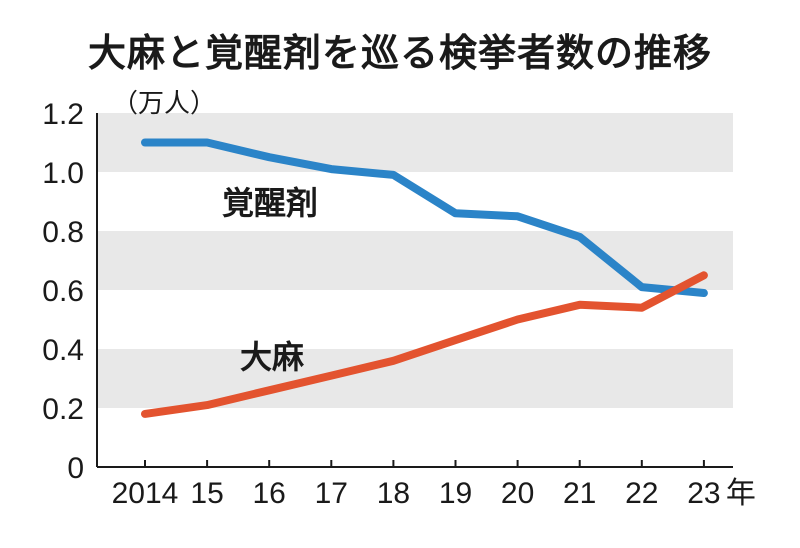  What do you see at coordinates (579, 493) in the screenshot?
I see `x-tick-label: 21` at bounding box center [579, 493].